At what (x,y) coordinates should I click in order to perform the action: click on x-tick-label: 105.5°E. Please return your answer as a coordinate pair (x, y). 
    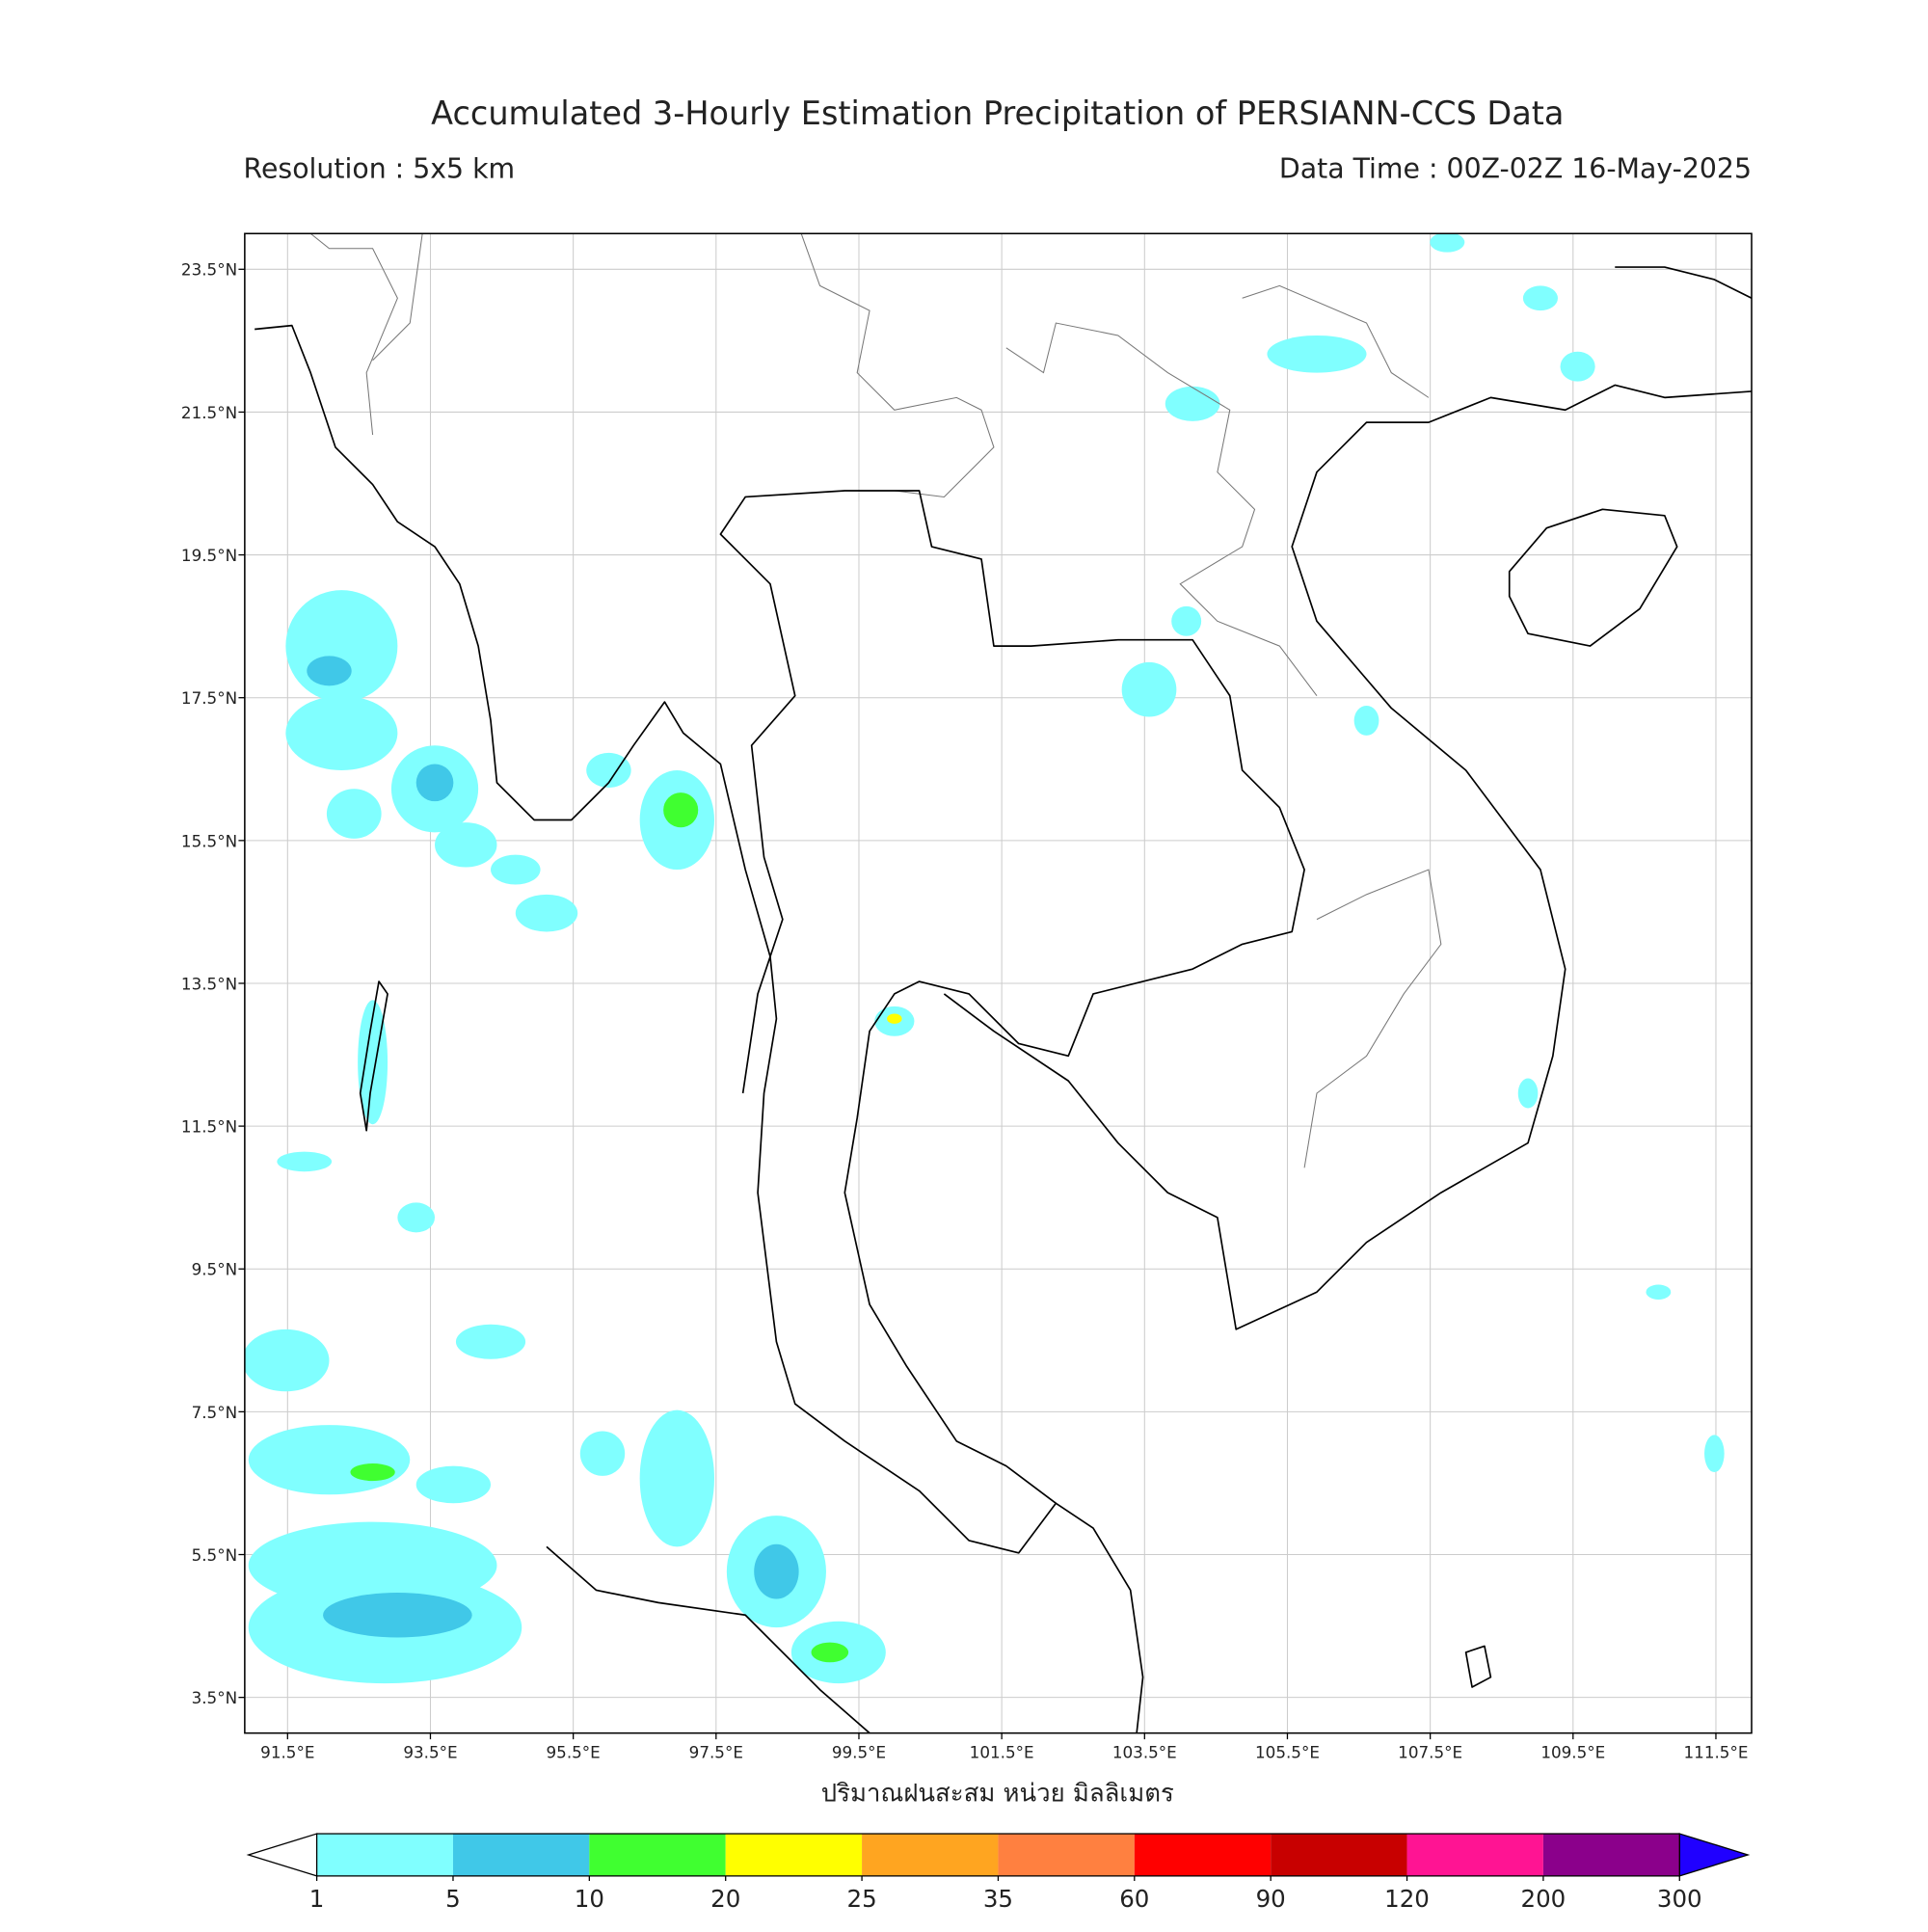
    Looking at the image, I should click on (1287, 1751).